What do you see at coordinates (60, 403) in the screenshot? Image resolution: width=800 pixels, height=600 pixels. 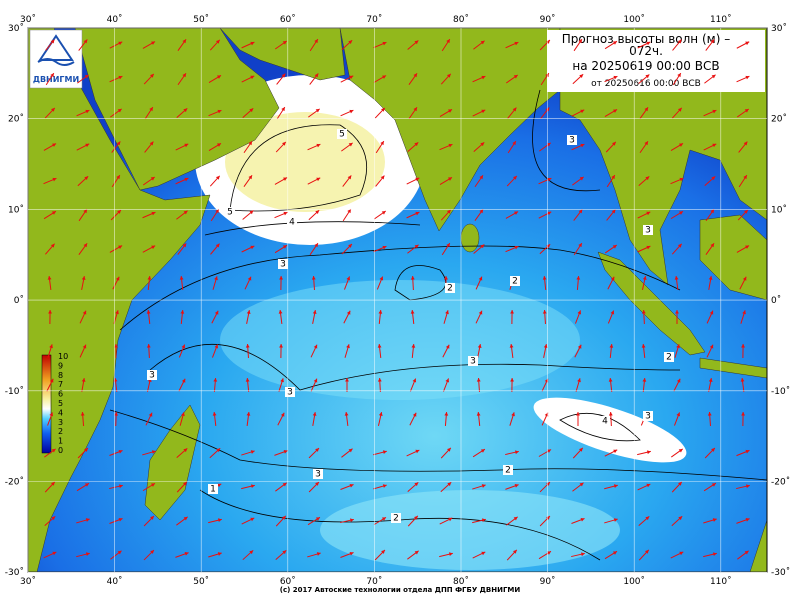 I see `colorbar-label: 5` at bounding box center [60, 403].